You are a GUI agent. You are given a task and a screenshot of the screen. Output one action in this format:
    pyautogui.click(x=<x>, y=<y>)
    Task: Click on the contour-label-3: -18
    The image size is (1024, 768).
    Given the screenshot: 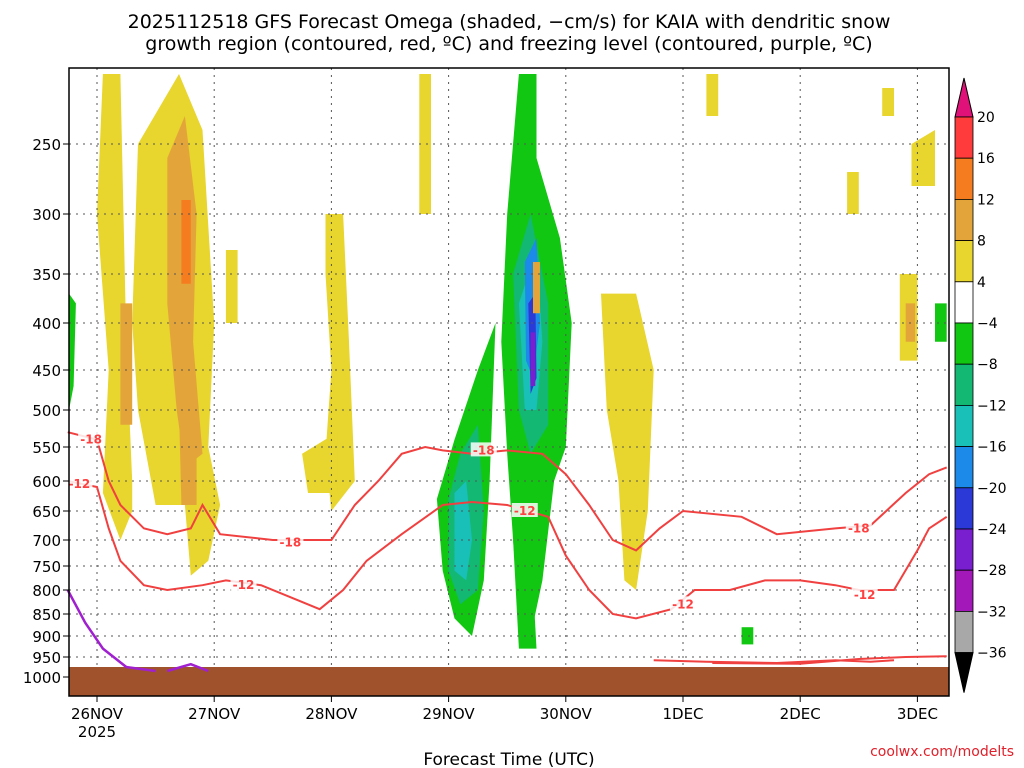 What is the action you would take?
    pyautogui.click(x=484, y=450)
    